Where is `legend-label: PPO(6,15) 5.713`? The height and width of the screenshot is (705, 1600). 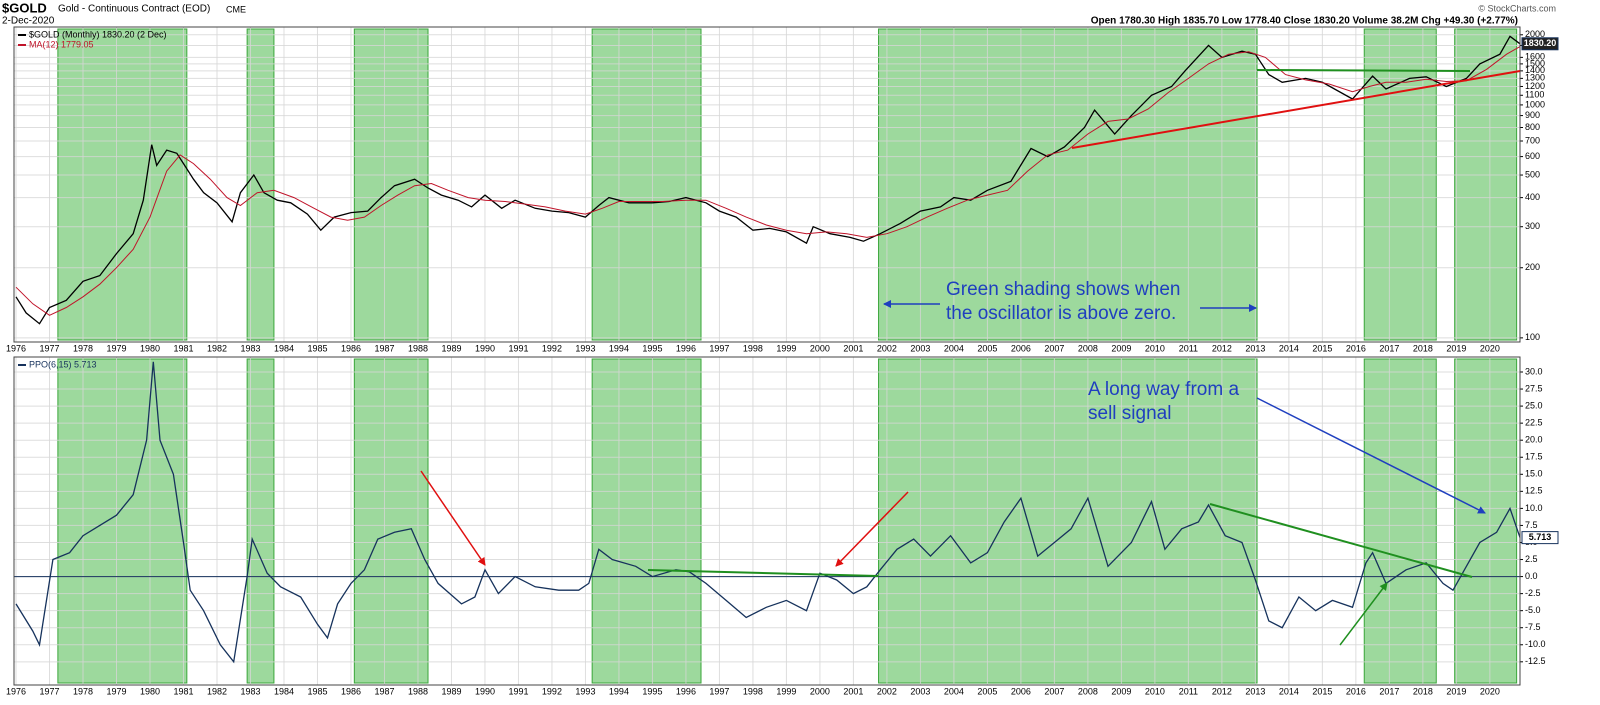
legend-label: PPO(6,15) 5.713 is located at coordinates (63, 364).